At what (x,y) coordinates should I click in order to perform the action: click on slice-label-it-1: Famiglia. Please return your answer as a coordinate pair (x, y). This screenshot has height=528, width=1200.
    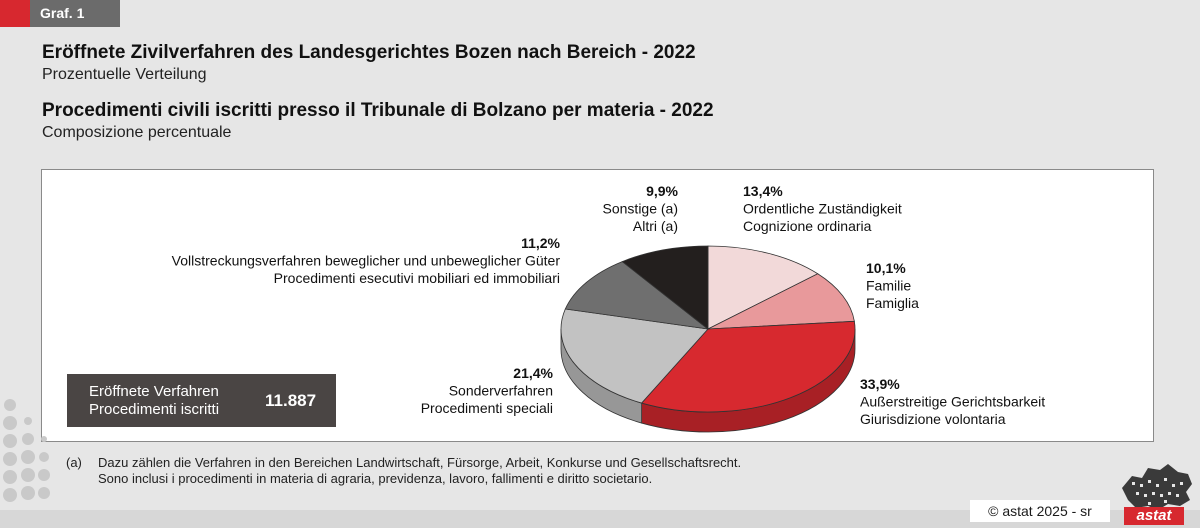
    Looking at the image, I should click on (892, 303).